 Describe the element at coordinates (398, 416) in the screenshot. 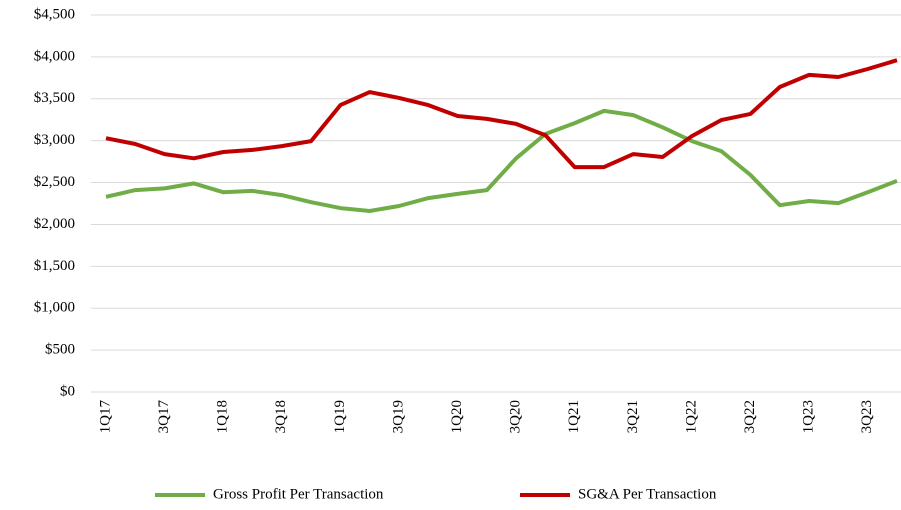

I see `x-tick-label: 3Q19` at that location.